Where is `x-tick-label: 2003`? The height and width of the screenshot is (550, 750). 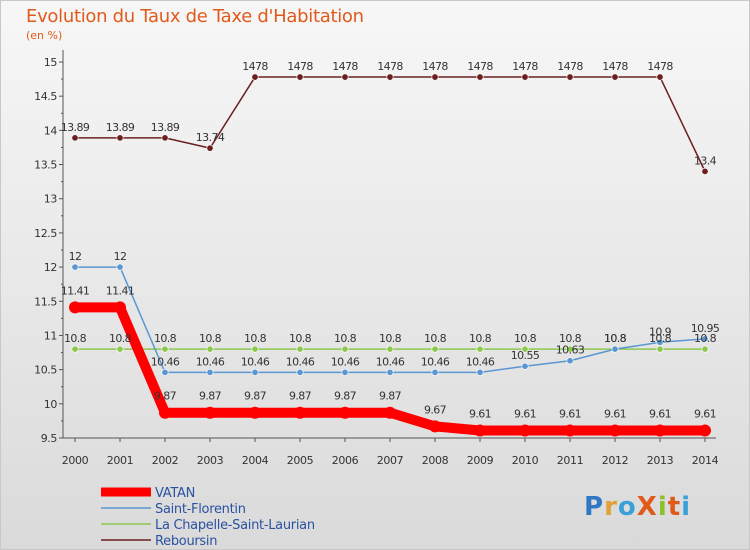
x-tick-label: 2003 is located at coordinates (210, 460).